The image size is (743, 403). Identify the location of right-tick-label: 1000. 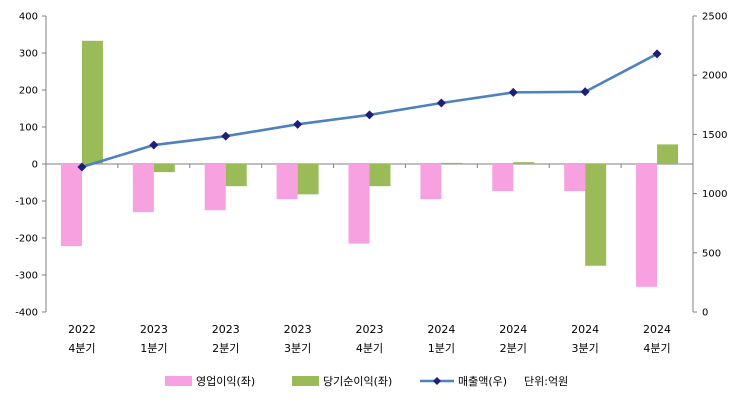
(714, 194).